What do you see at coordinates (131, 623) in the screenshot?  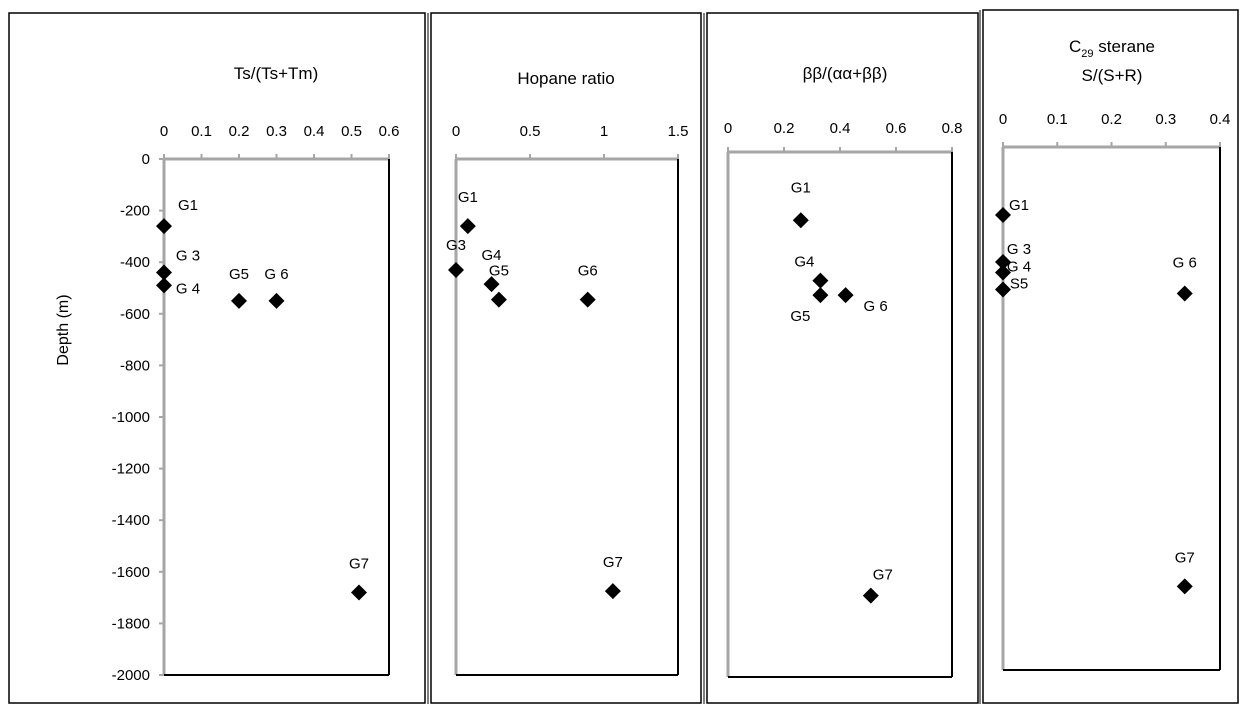 I see `y-tick-label: -1800` at bounding box center [131, 623].